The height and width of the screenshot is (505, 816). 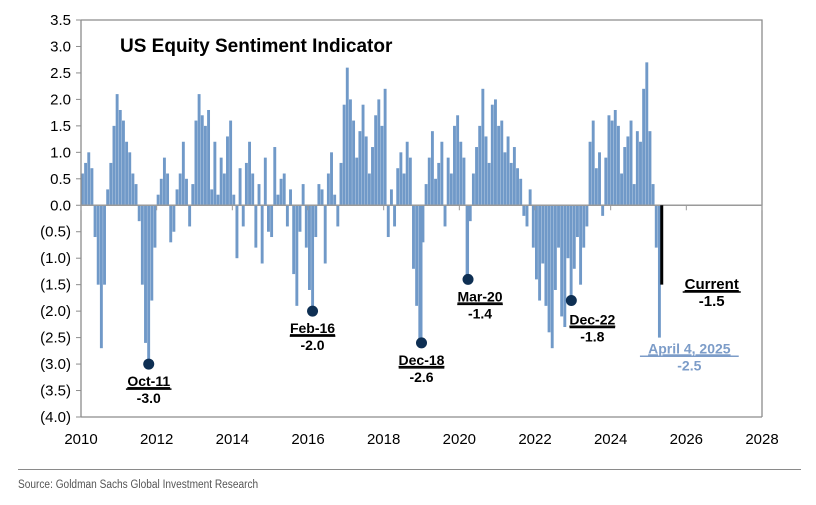 I want to click on x-tick-label: 2012, so click(x=156, y=439).